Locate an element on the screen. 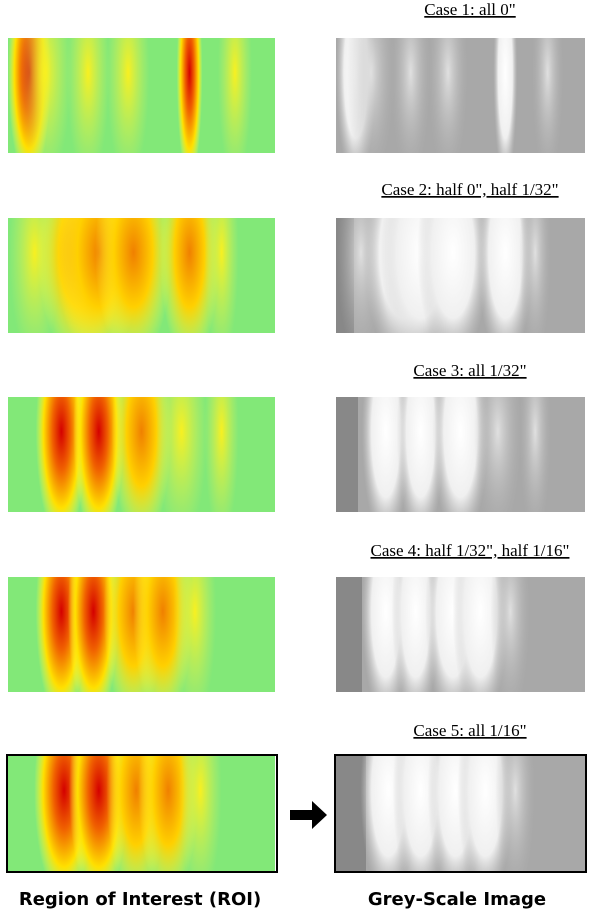  arrow is located at coordinates (308, 815).